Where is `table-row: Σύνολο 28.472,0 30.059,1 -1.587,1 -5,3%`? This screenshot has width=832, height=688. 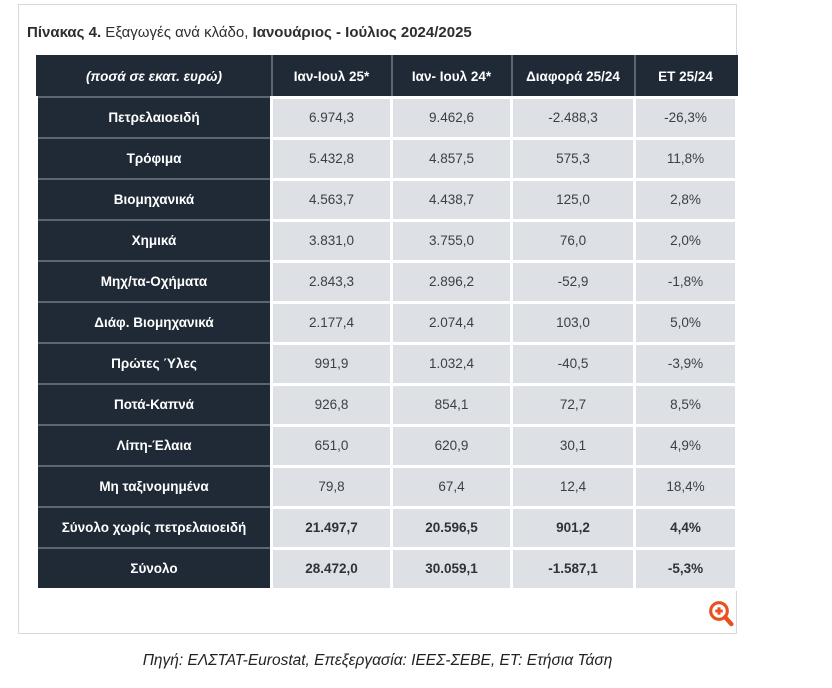 table-row: Σύνολο 28.472,0 30.059,1 -1.587,1 -5,3% is located at coordinates (386, 568).